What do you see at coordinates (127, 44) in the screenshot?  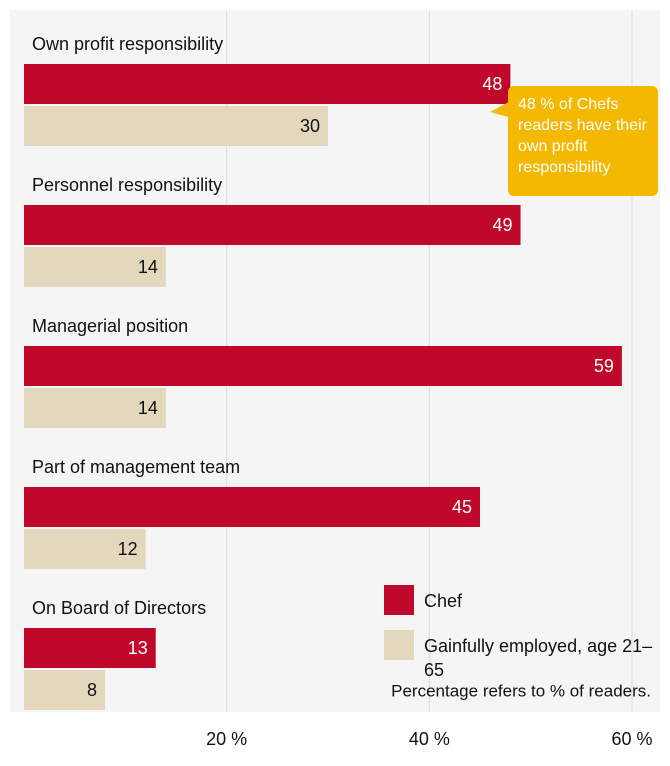 I see `category-label: Own profit responsibility` at bounding box center [127, 44].